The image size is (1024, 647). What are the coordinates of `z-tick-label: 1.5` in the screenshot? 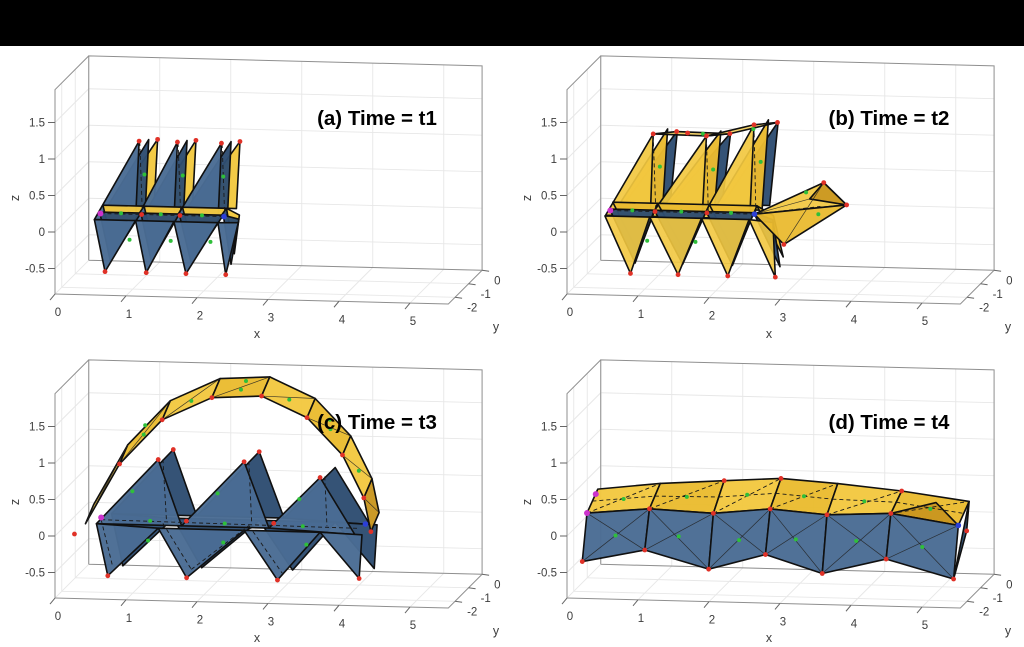 It's located at (37, 428).